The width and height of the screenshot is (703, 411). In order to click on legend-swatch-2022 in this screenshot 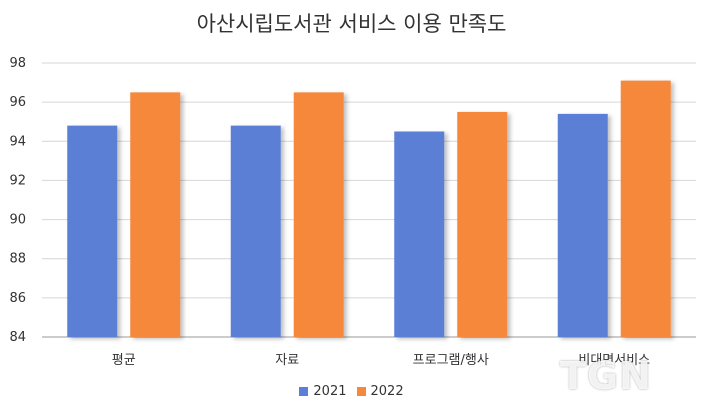, I will do `click(361, 391)`.